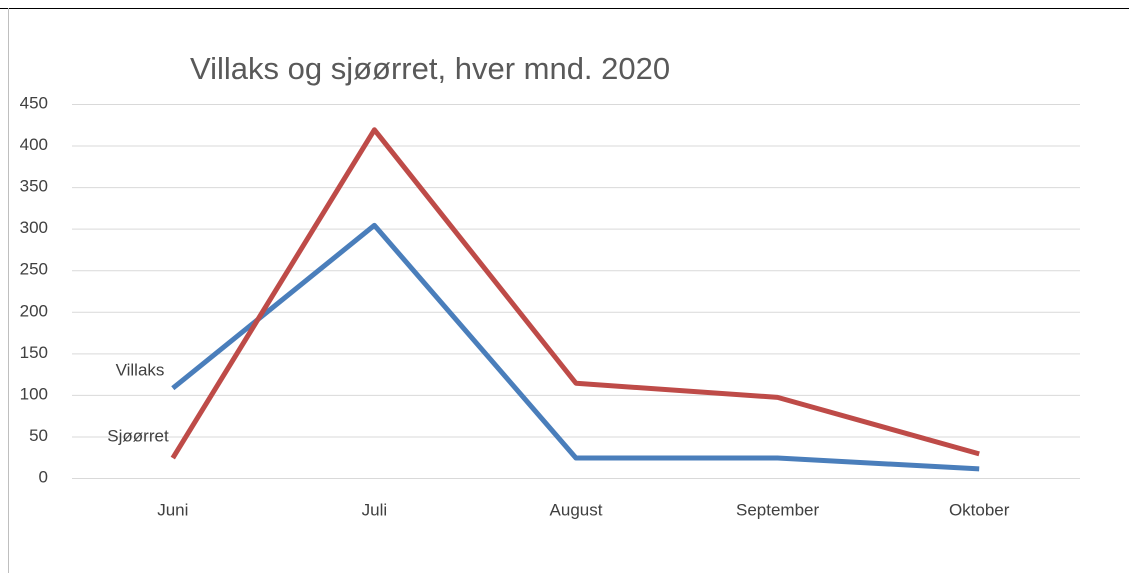 The image size is (1129, 573). Describe the element at coordinates (138, 435) in the screenshot. I see `series-label: Sjøørret` at that location.